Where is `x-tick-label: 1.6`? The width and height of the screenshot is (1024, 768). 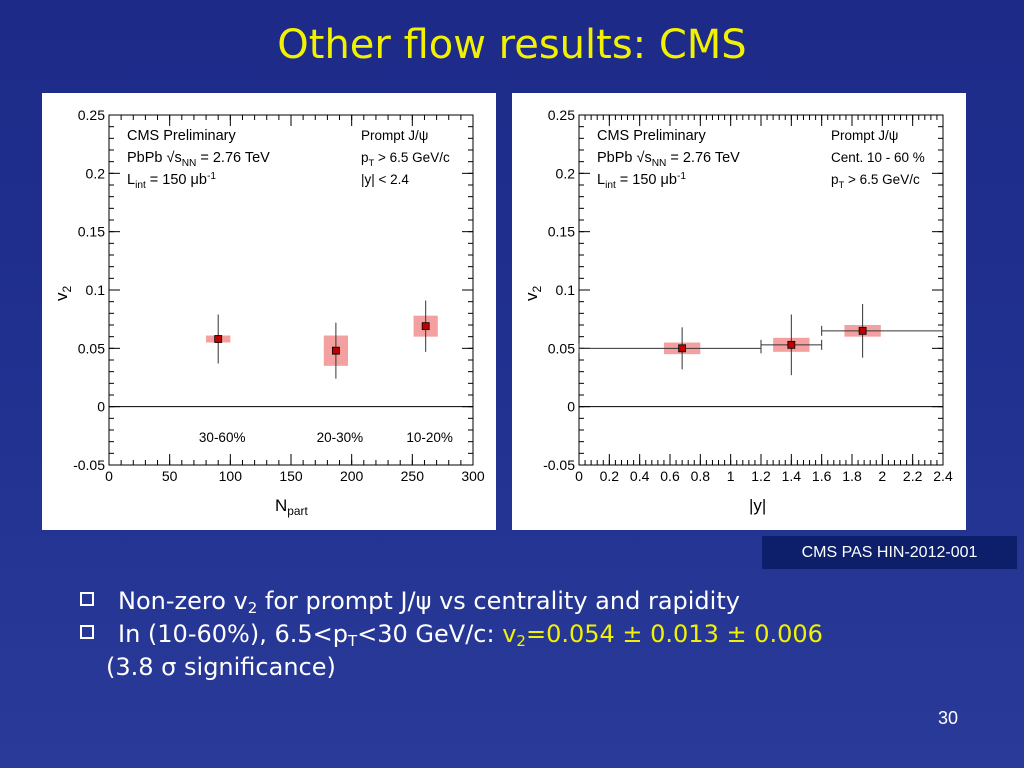
x-tick-label: 1.6 is located at coordinates (822, 476).